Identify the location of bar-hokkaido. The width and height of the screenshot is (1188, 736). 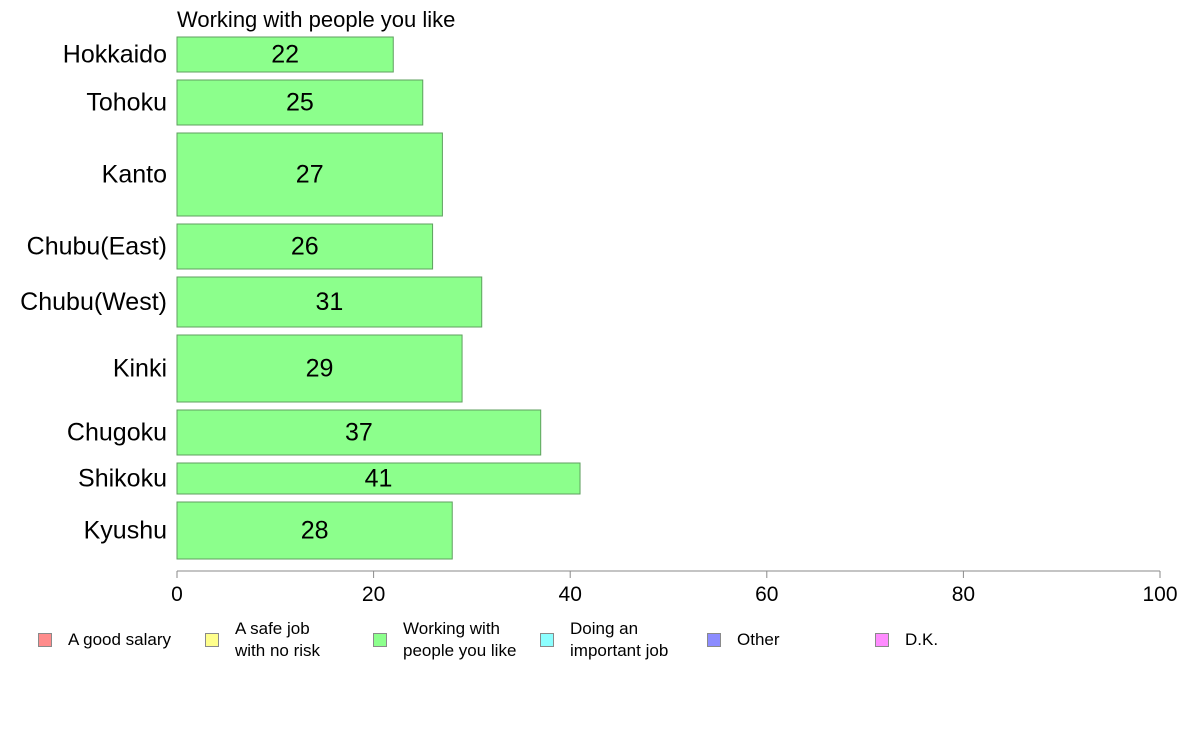
(285, 54).